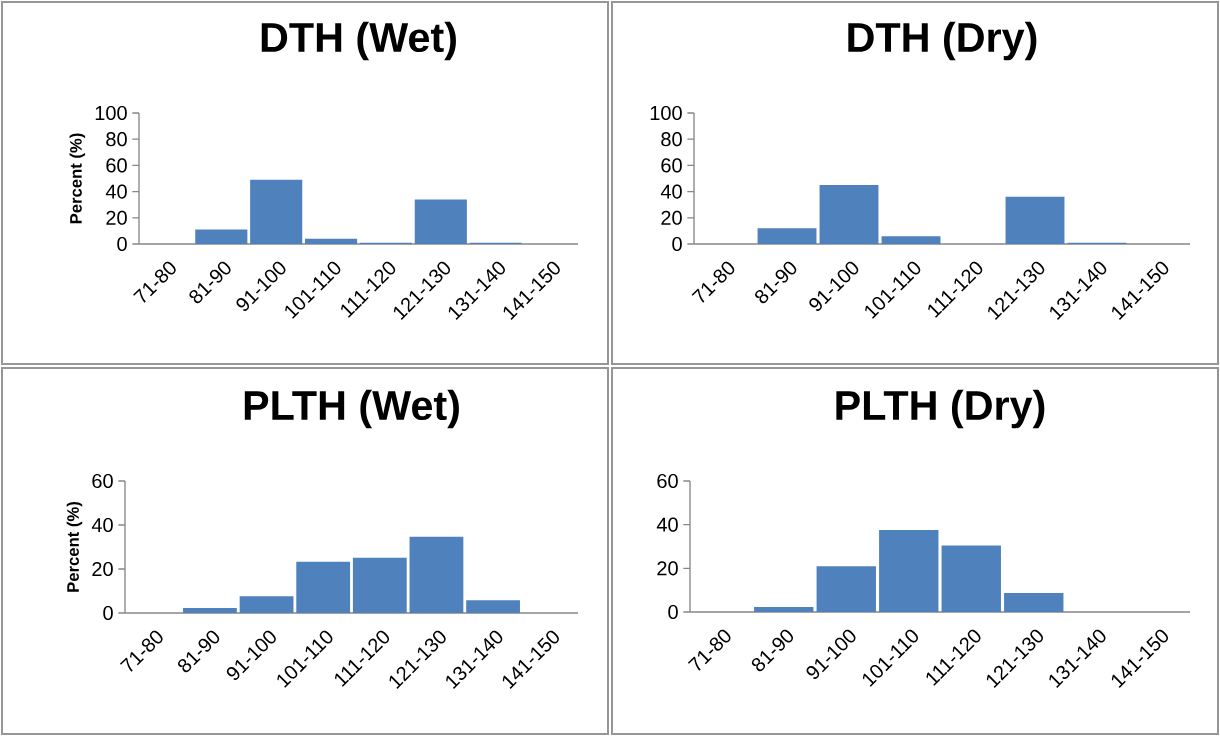  I want to click on chart-title: PLTH (Dry), so click(940, 409).